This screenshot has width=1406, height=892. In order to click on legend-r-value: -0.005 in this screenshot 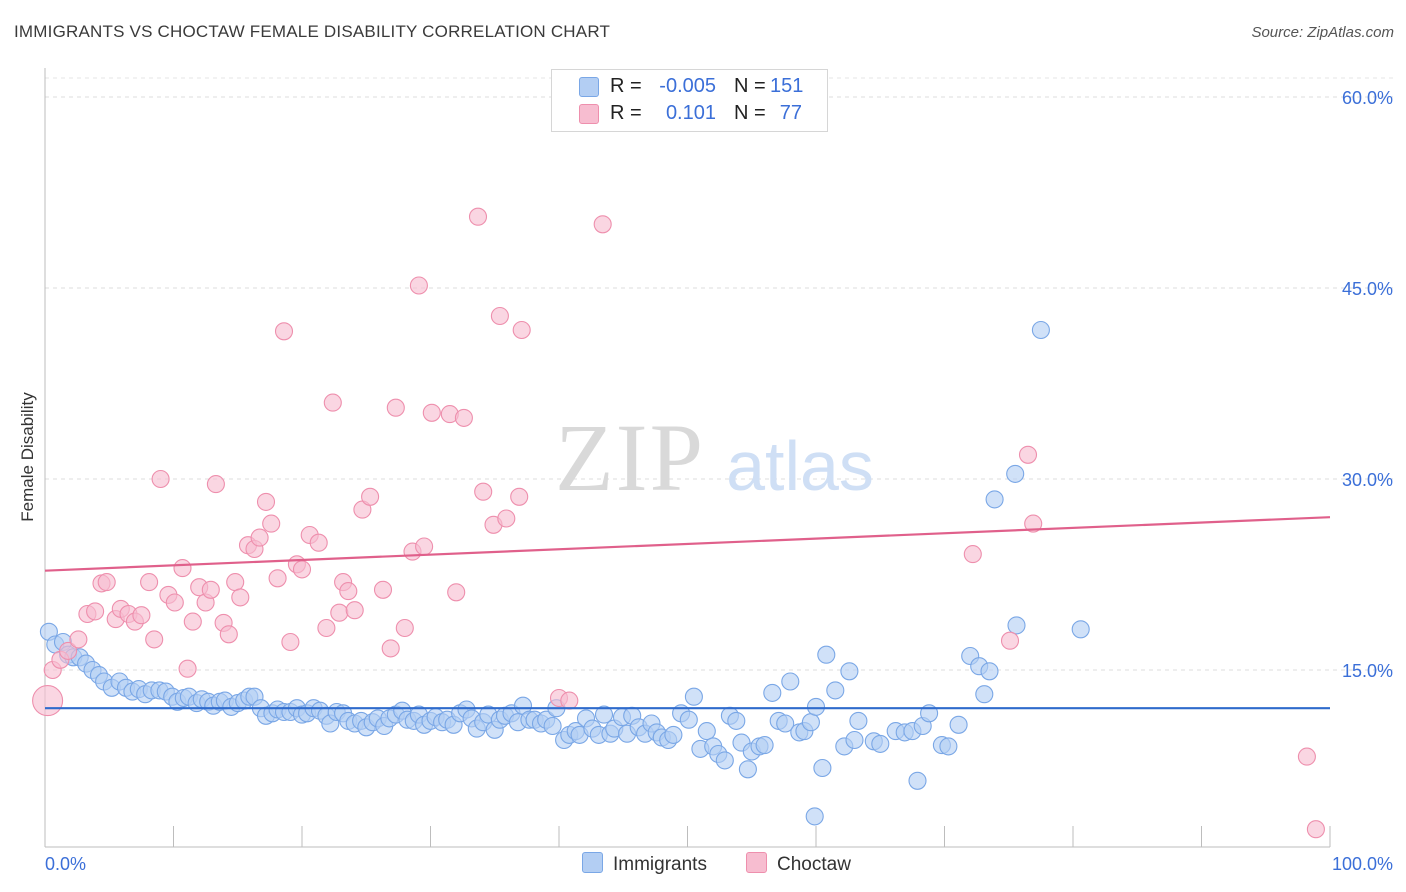, I will do `click(687, 86)`.